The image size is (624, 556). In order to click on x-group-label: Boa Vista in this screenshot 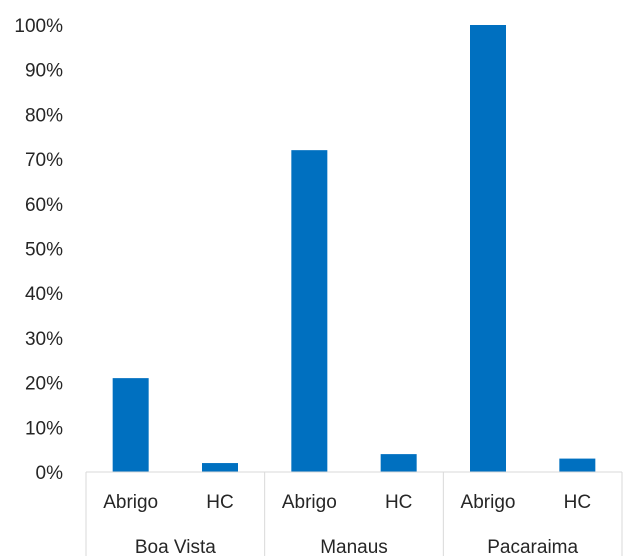, I will do `click(175, 546)`.